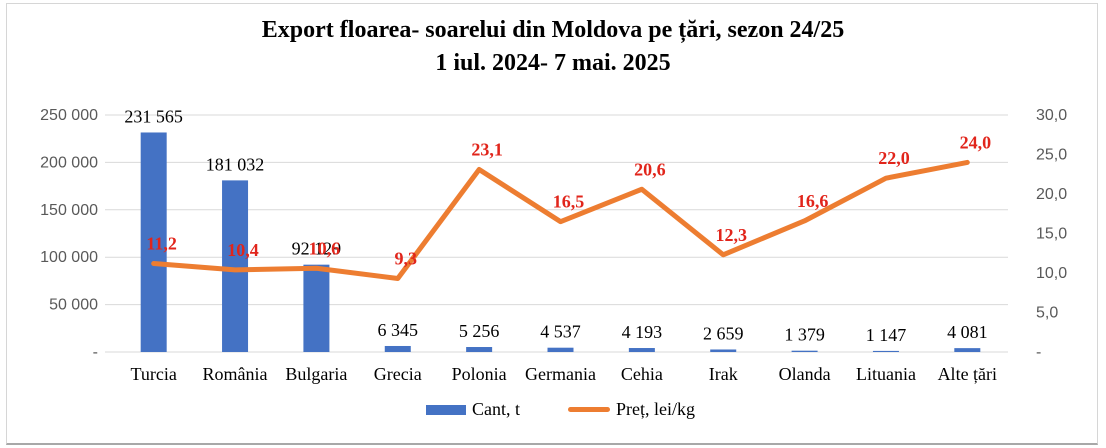  What do you see at coordinates (967, 374) in the screenshot?
I see `category-label-alte-t-a-ri: Alte țări` at bounding box center [967, 374].